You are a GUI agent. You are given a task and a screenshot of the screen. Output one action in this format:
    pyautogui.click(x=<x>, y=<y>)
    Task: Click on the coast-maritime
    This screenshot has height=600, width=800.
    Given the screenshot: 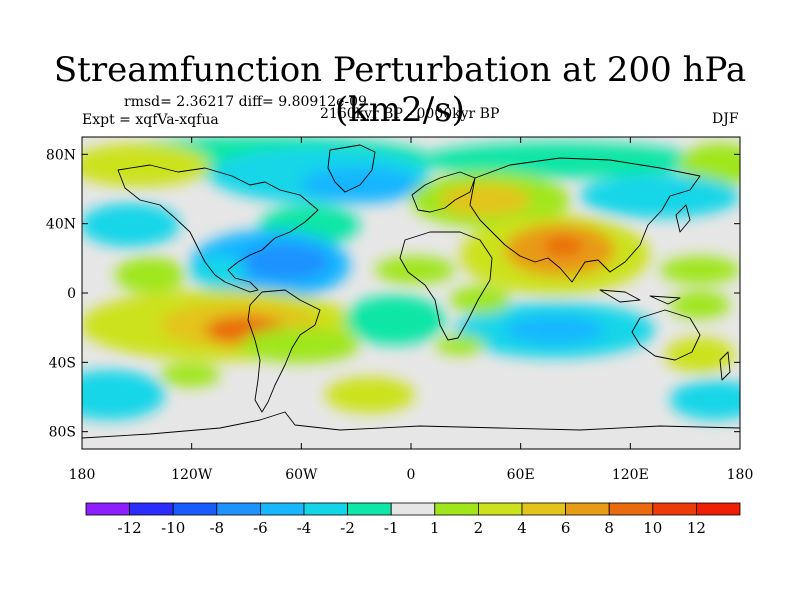 What is the action you would take?
    pyautogui.click(x=640, y=297)
    